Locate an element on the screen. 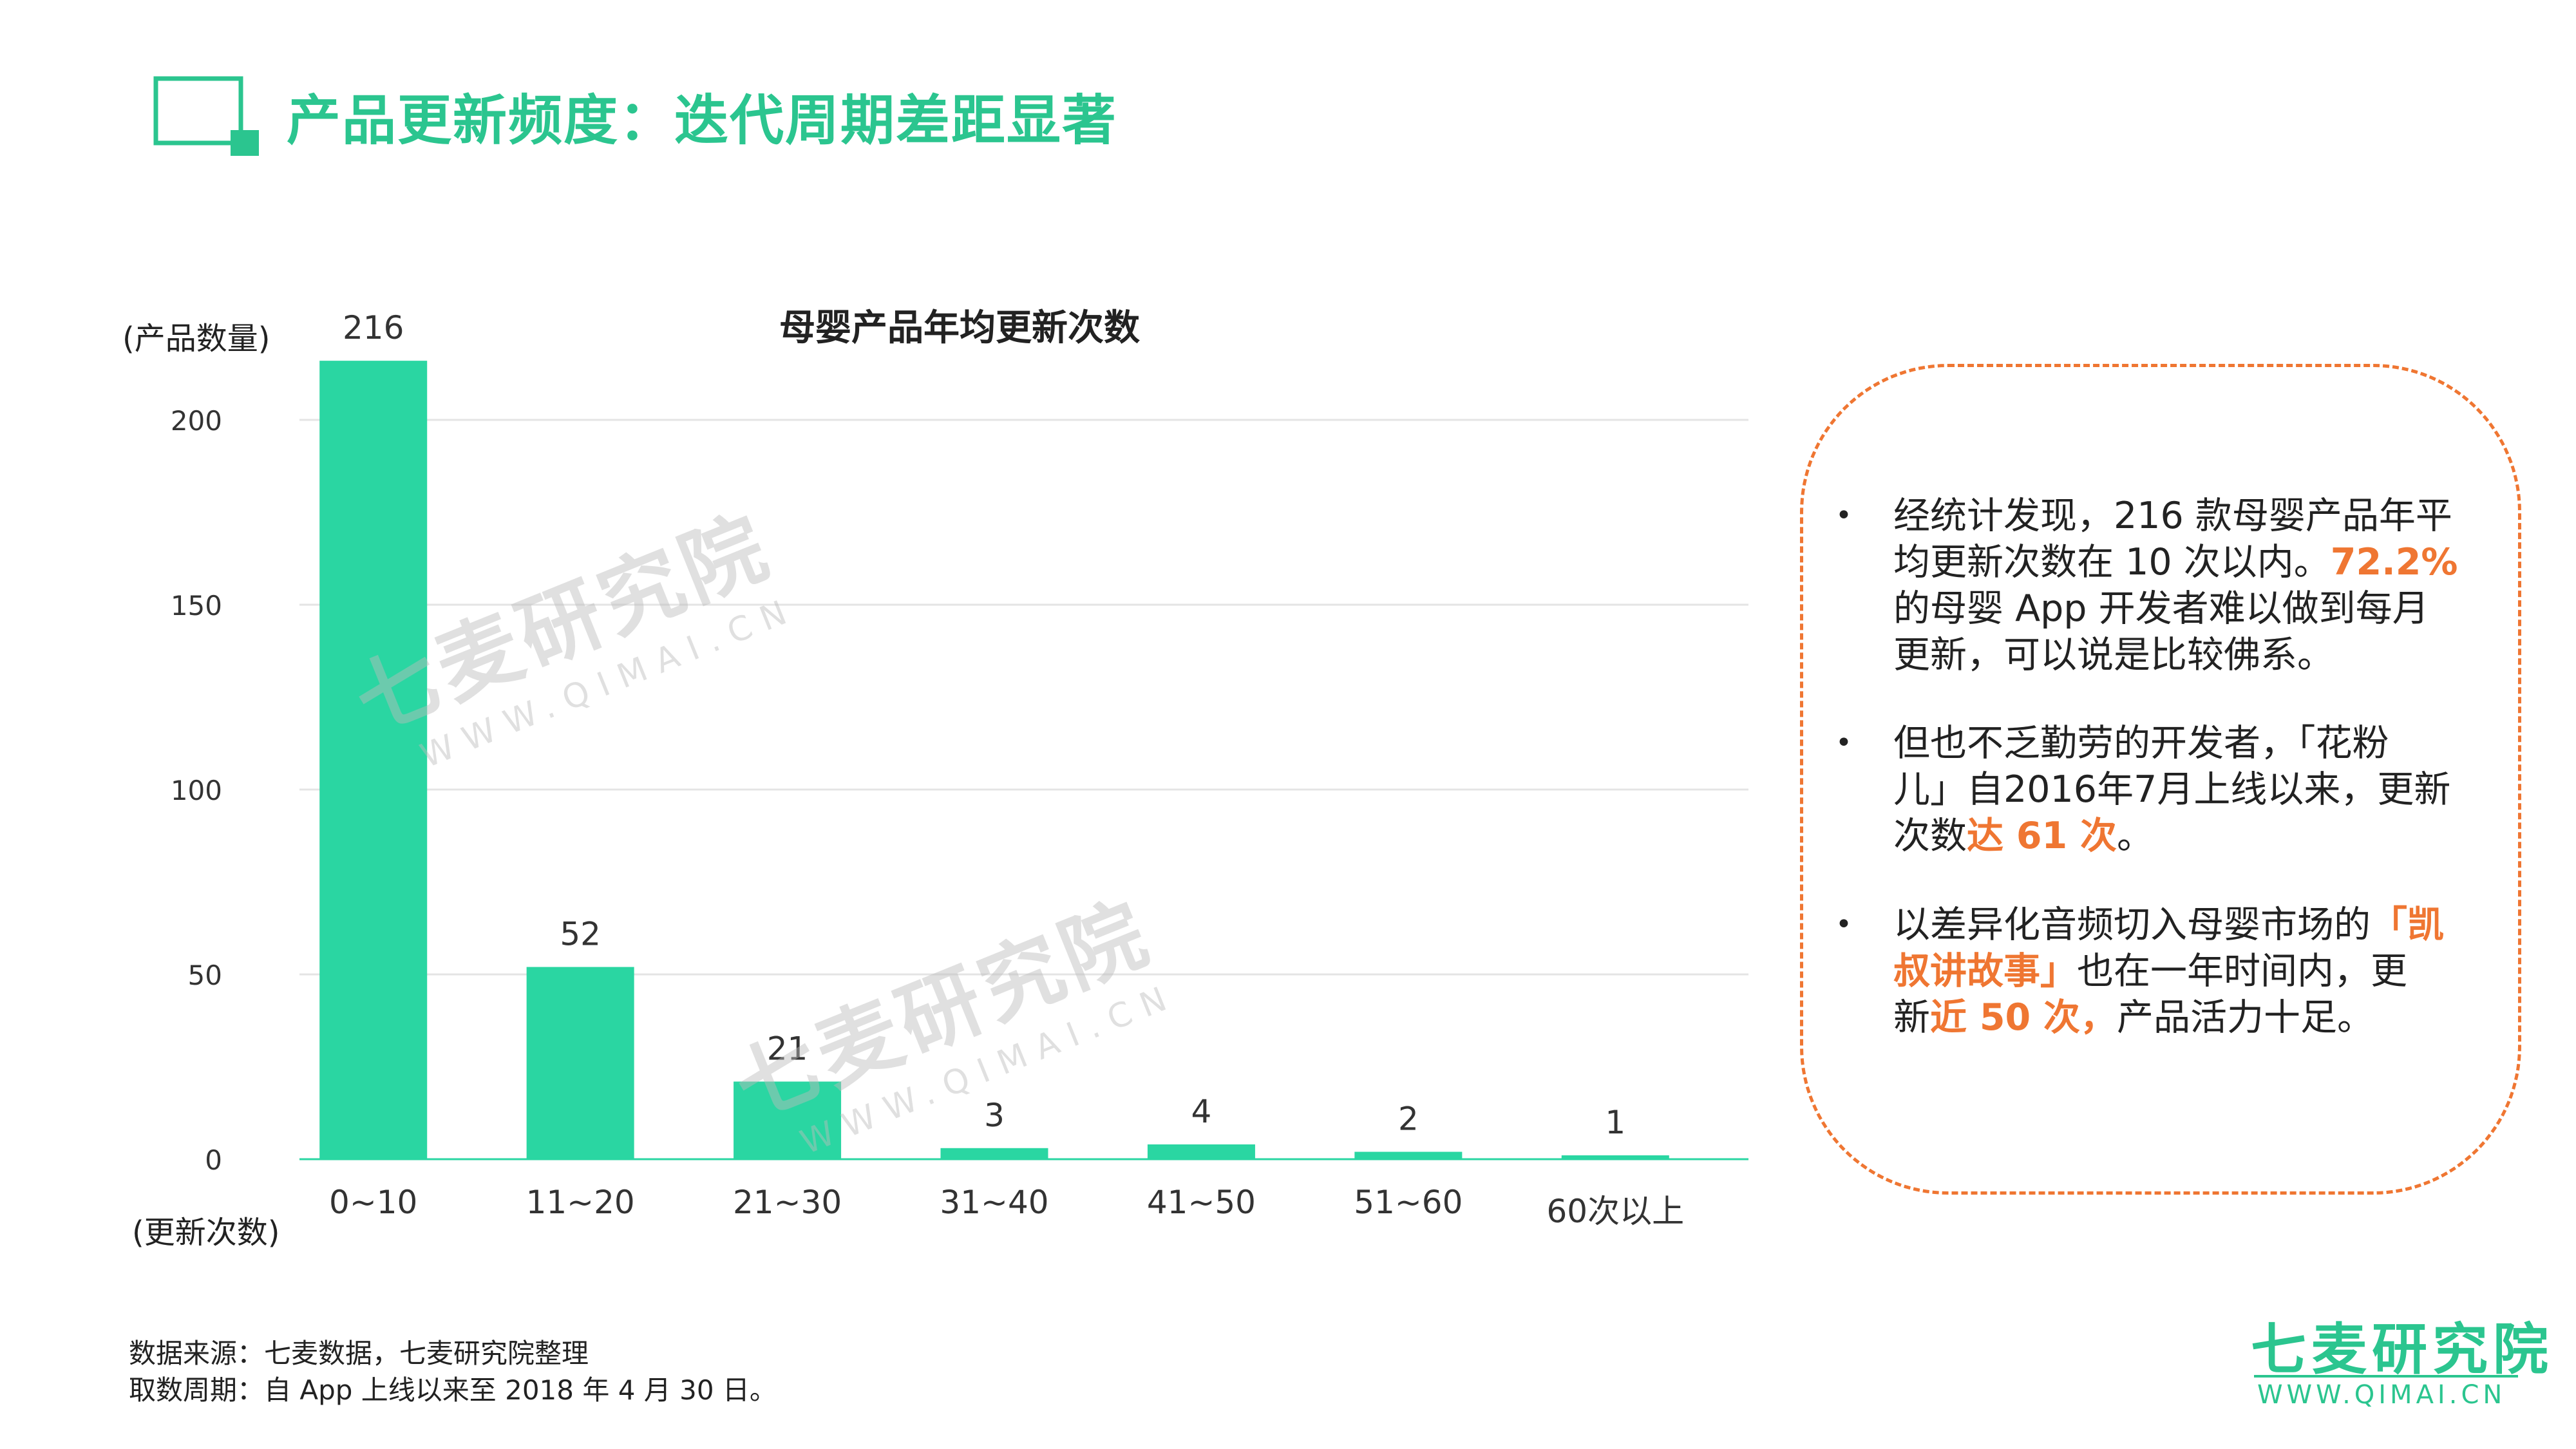 This screenshot has height=1449, width=2576. bar-value-label: 1 is located at coordinates (1615, 1123).